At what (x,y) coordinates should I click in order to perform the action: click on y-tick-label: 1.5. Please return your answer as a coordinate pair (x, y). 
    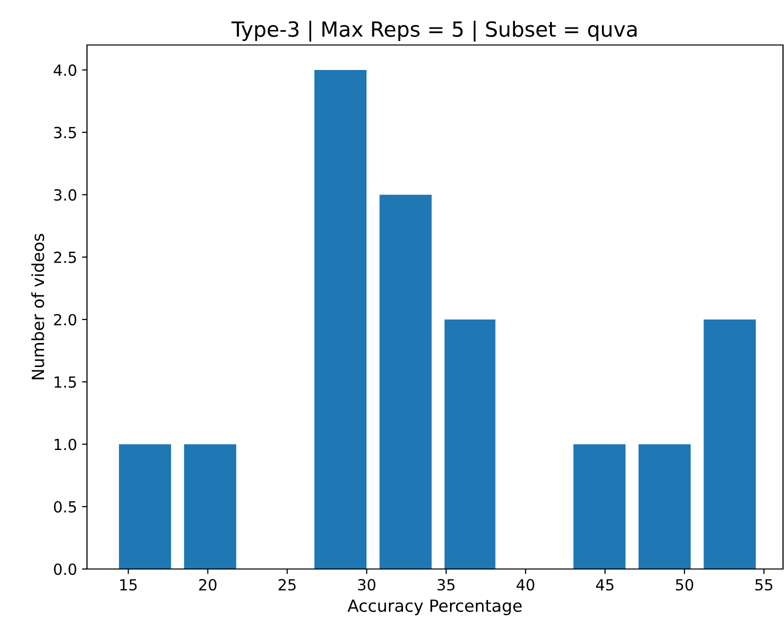
    Looking at the image, I should click on (65, 382).